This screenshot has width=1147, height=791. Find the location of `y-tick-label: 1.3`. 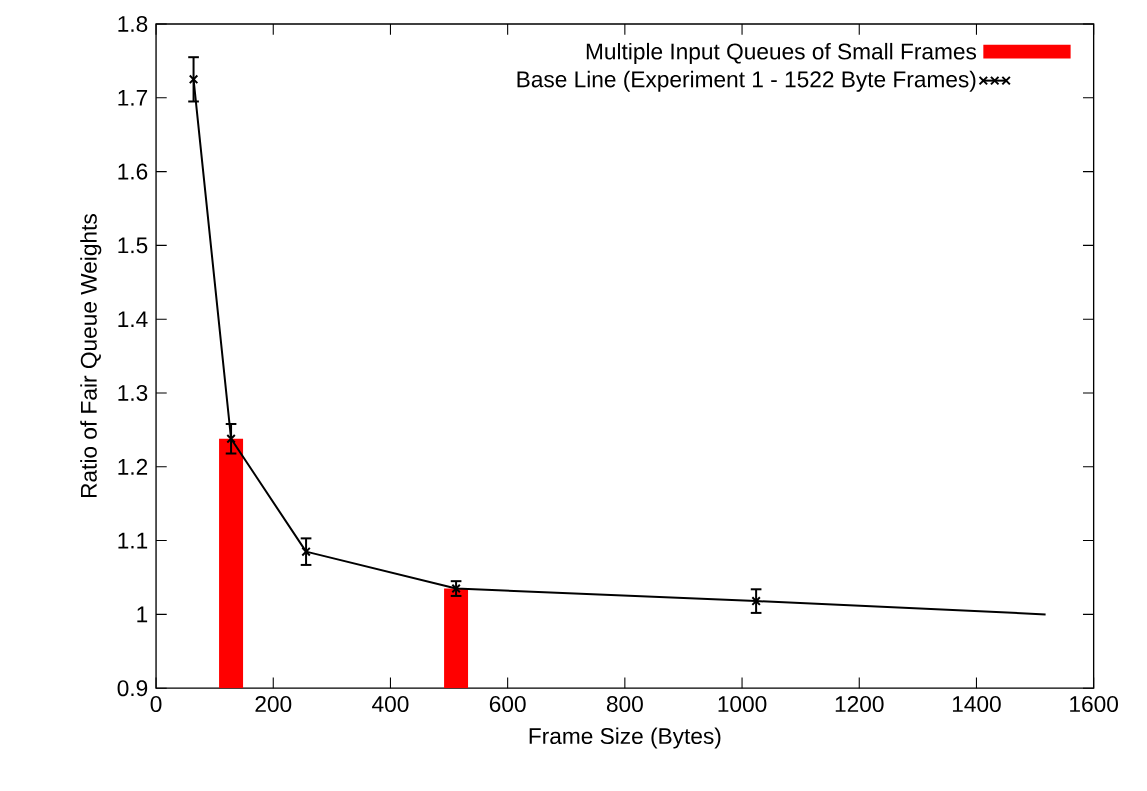

y-tick-label: 1.3 is located at coordinates (133, 393).